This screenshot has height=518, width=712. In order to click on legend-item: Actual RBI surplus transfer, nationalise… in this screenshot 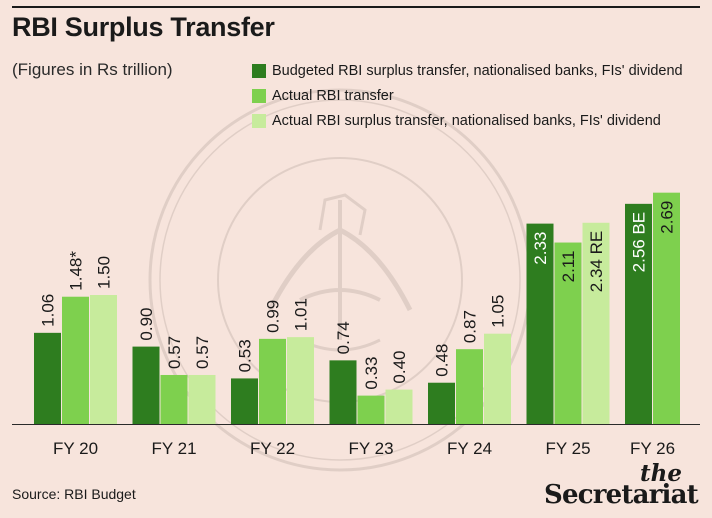, I will do `click(467, 120)`.